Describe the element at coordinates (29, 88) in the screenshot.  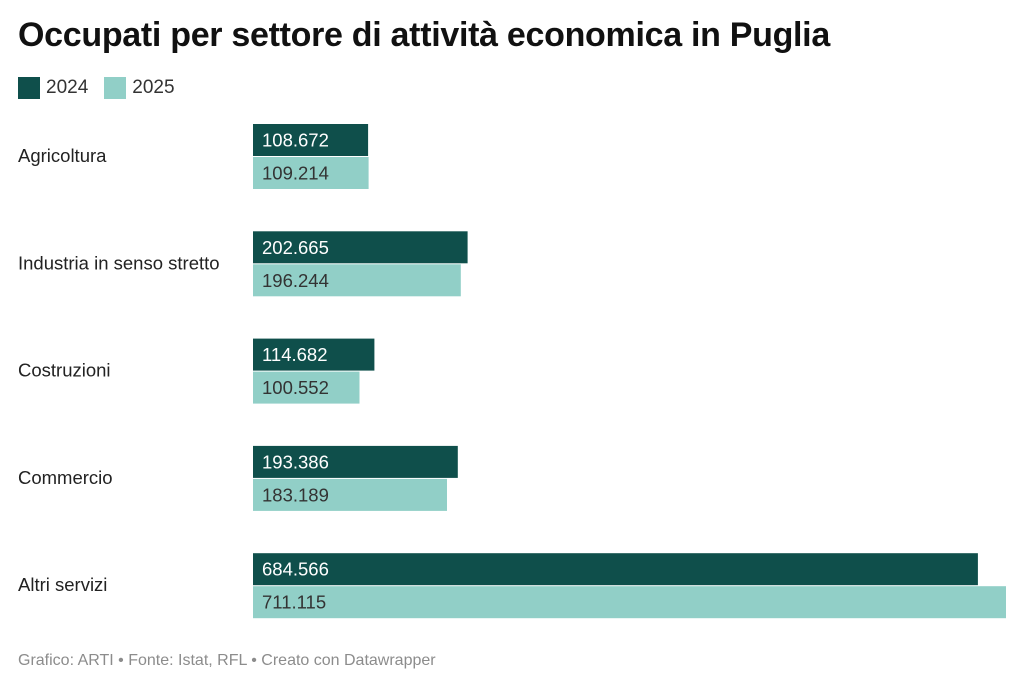
I see `legend-swatch-2024` at that location.